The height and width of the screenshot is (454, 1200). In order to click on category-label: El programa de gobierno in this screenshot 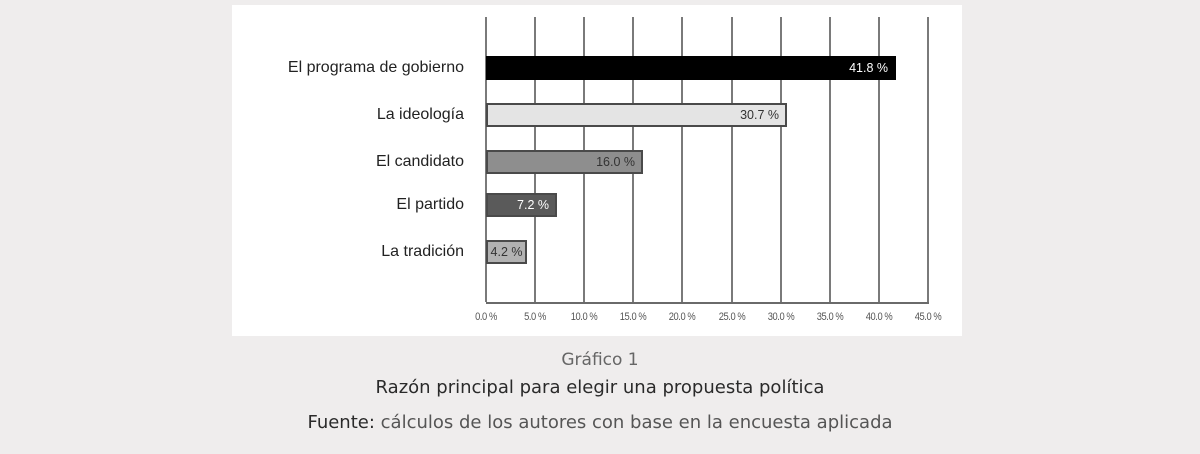, I will do `click(375, 67)`.